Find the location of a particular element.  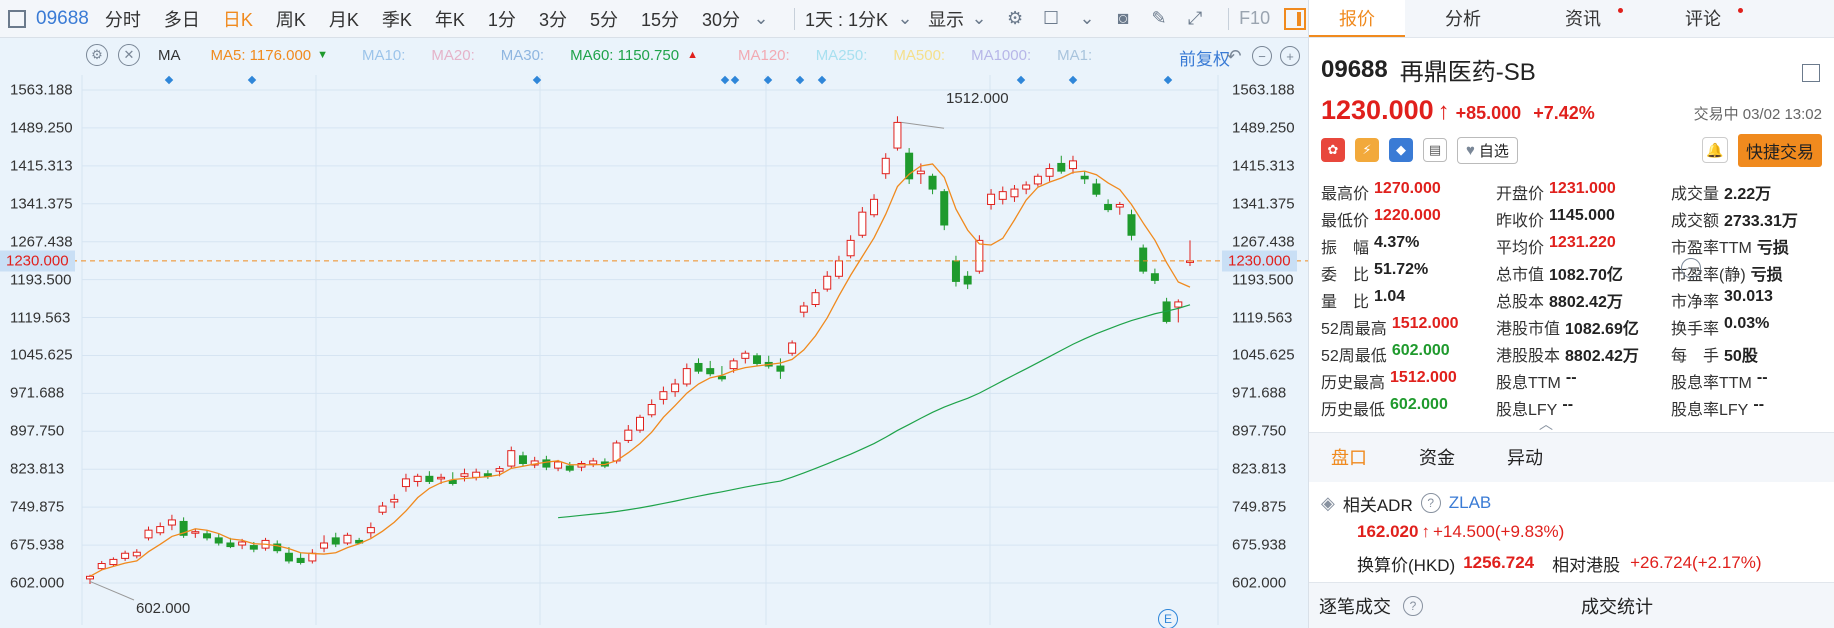

adr-help-icon: ? is located at coordinates (1430, 503).